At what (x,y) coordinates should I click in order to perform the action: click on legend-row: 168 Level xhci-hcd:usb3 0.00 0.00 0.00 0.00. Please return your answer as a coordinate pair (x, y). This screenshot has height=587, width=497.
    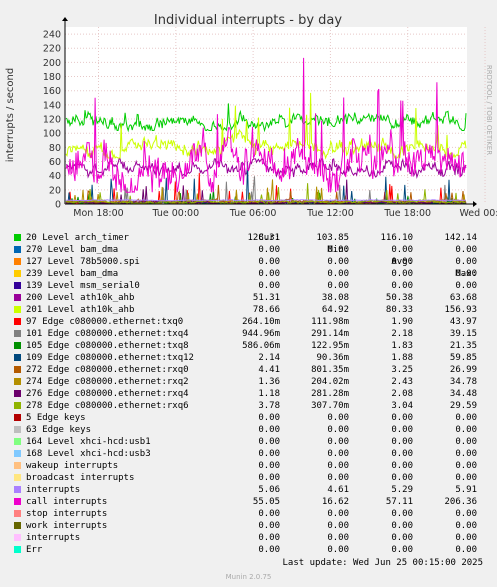
    Looking at the image, I should click on (248, 454).